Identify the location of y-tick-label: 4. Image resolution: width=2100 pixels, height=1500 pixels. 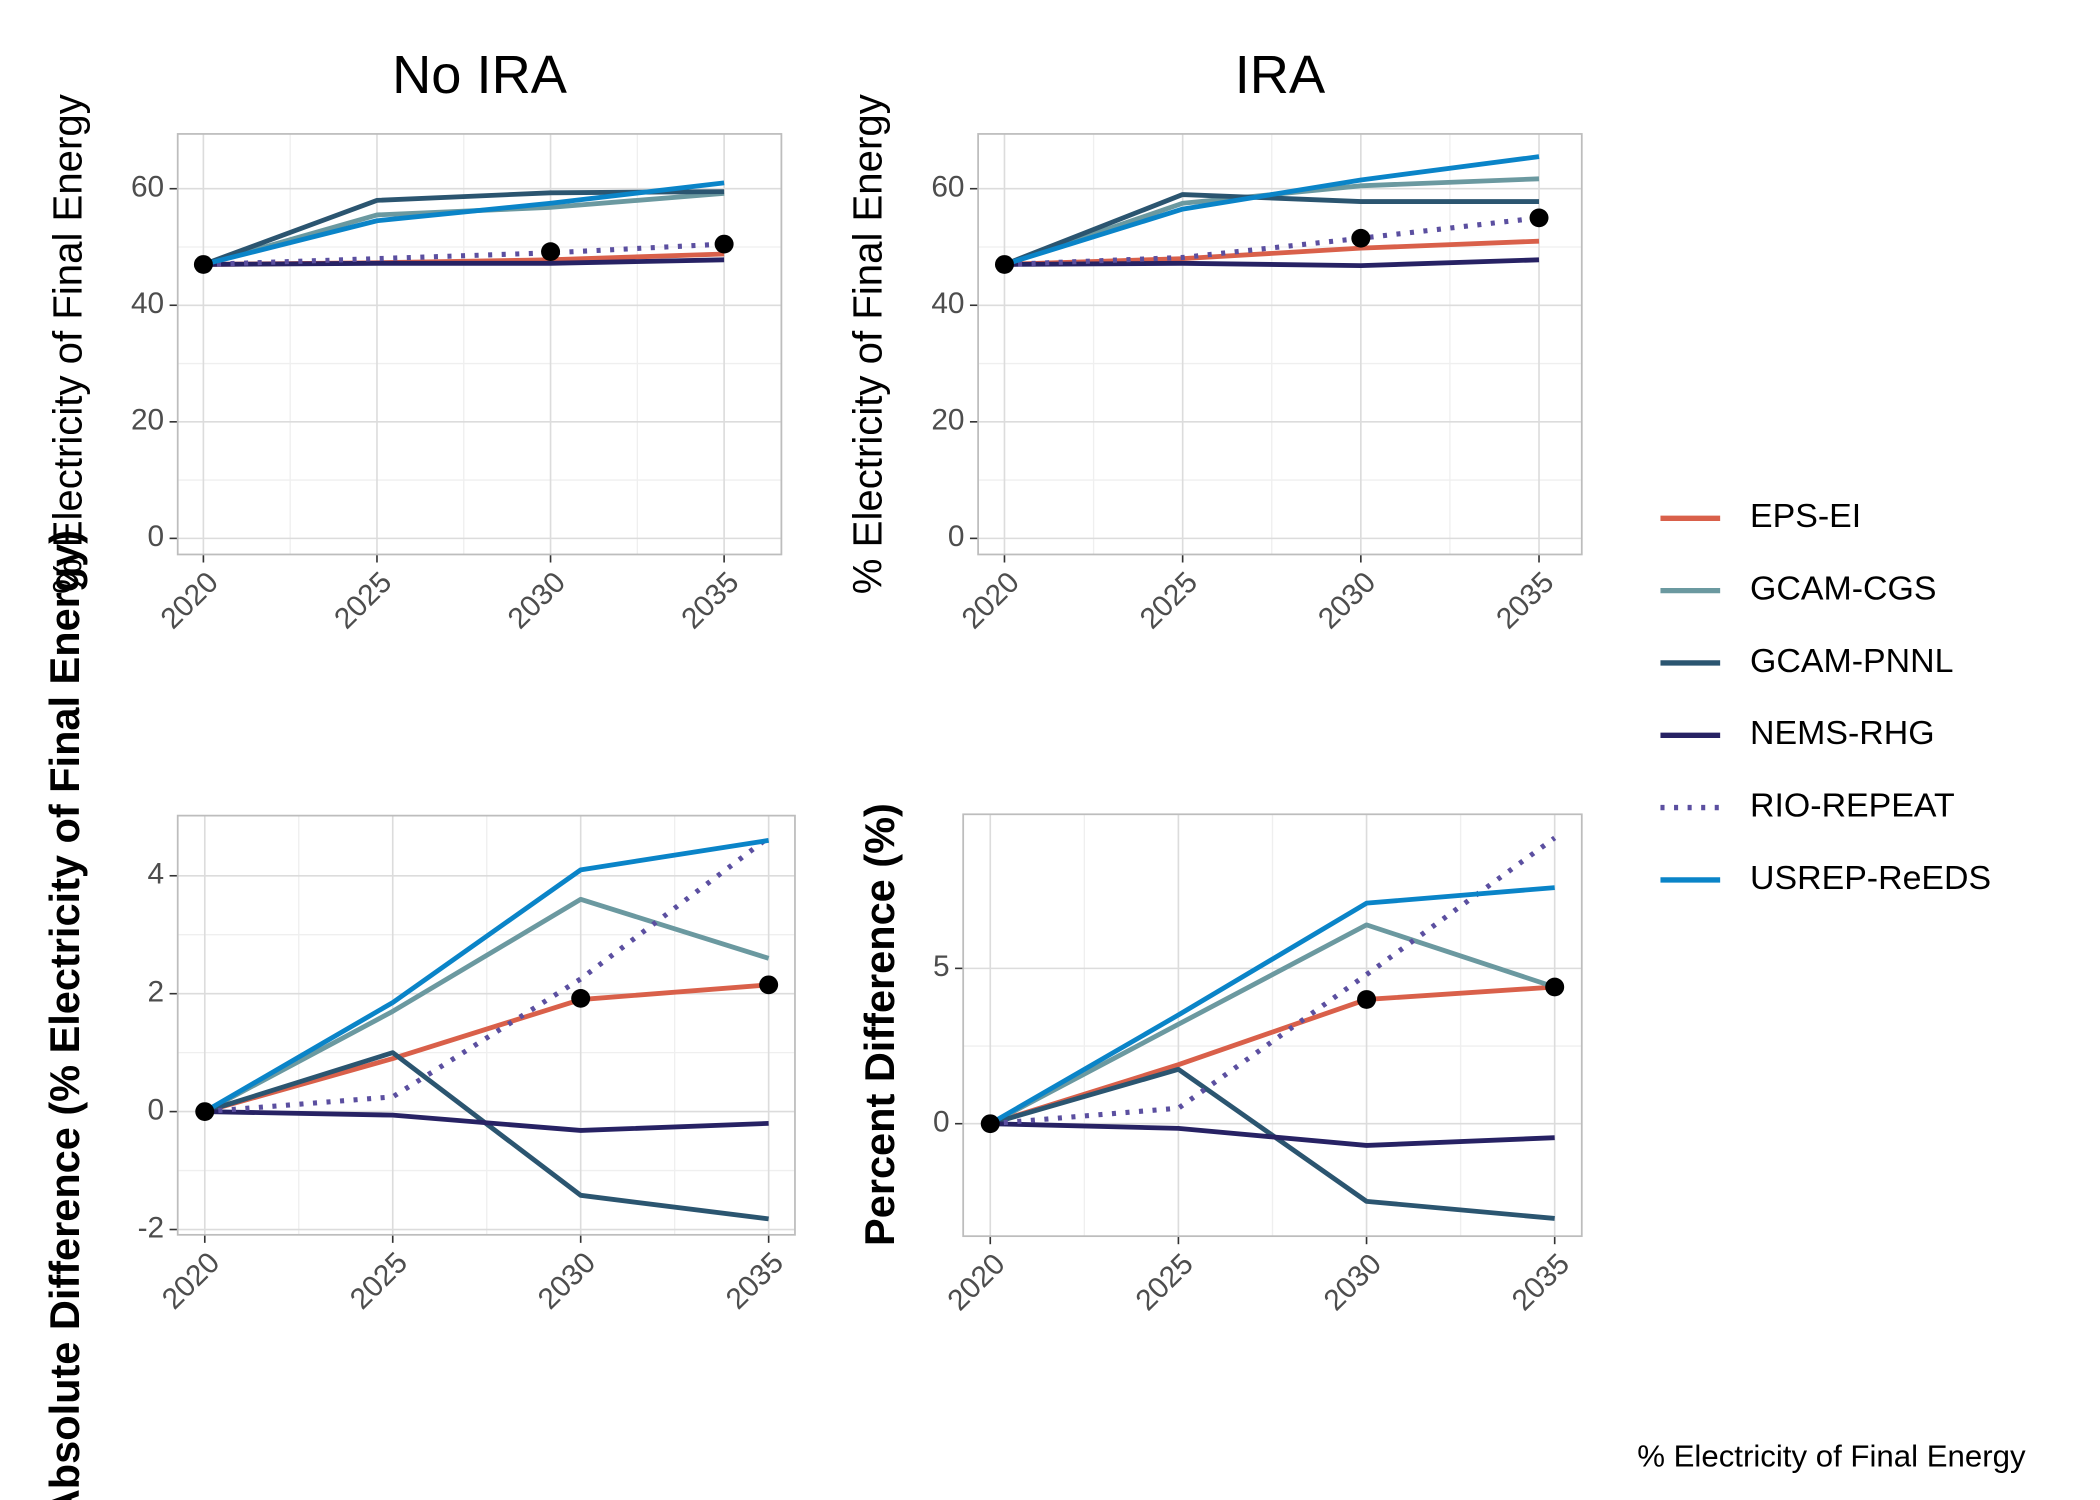
(156, 874).